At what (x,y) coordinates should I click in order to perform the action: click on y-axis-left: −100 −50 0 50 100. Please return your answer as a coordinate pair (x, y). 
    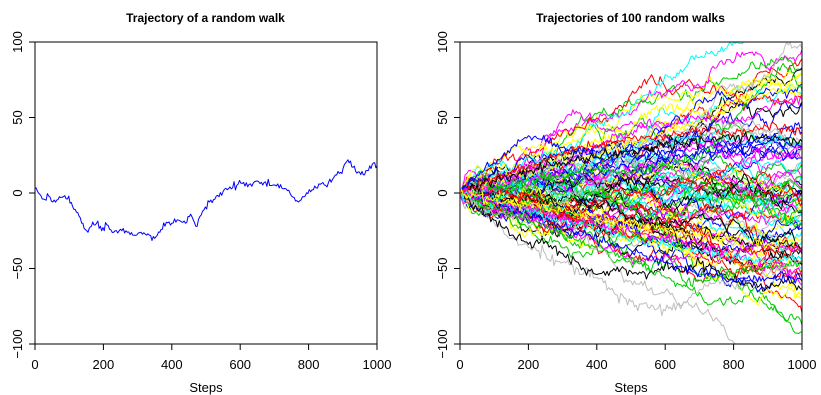
    Looking at the image, I should click on (22, 195).